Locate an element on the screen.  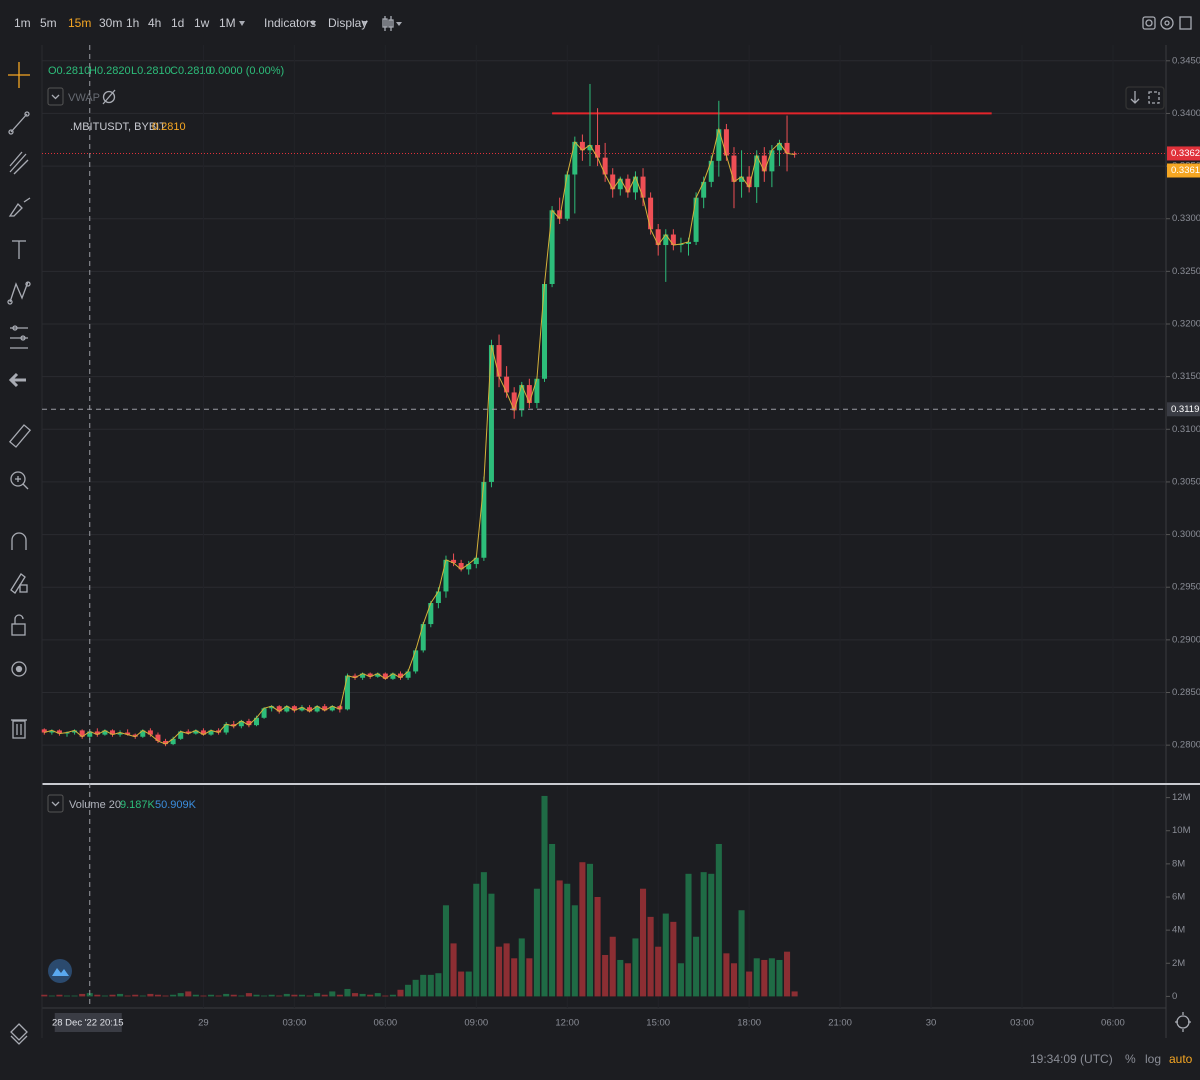
crosshair-price-box is located at coordinates (1183, 409).